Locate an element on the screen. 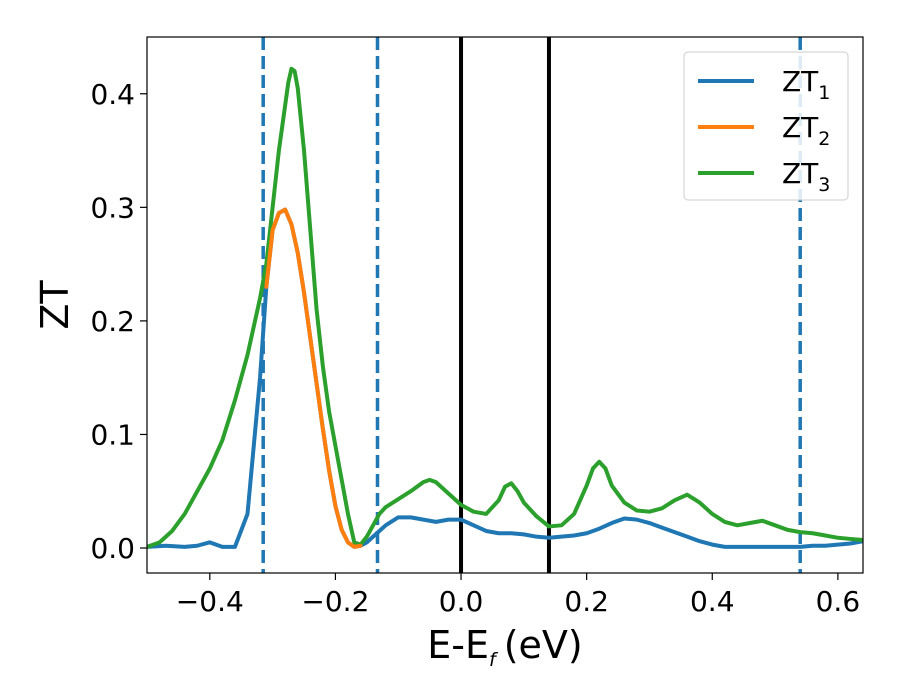 The height and width of the screenshot is (700, 900). x-tick-label: 0.0 is located at coordinates (461, 601).